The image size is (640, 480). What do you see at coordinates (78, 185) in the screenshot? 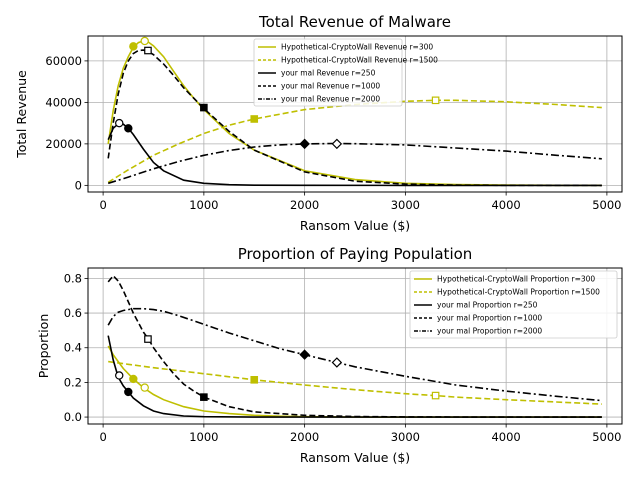
I see `y-tick-label: 0` at bounding box center [78, 185].